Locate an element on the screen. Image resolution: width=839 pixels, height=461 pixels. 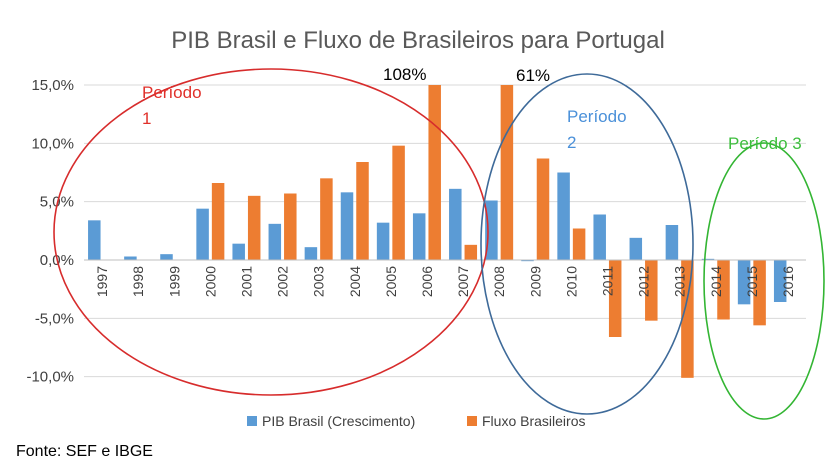
periodo-2-number: 2 is located at coordinates (571, 142).